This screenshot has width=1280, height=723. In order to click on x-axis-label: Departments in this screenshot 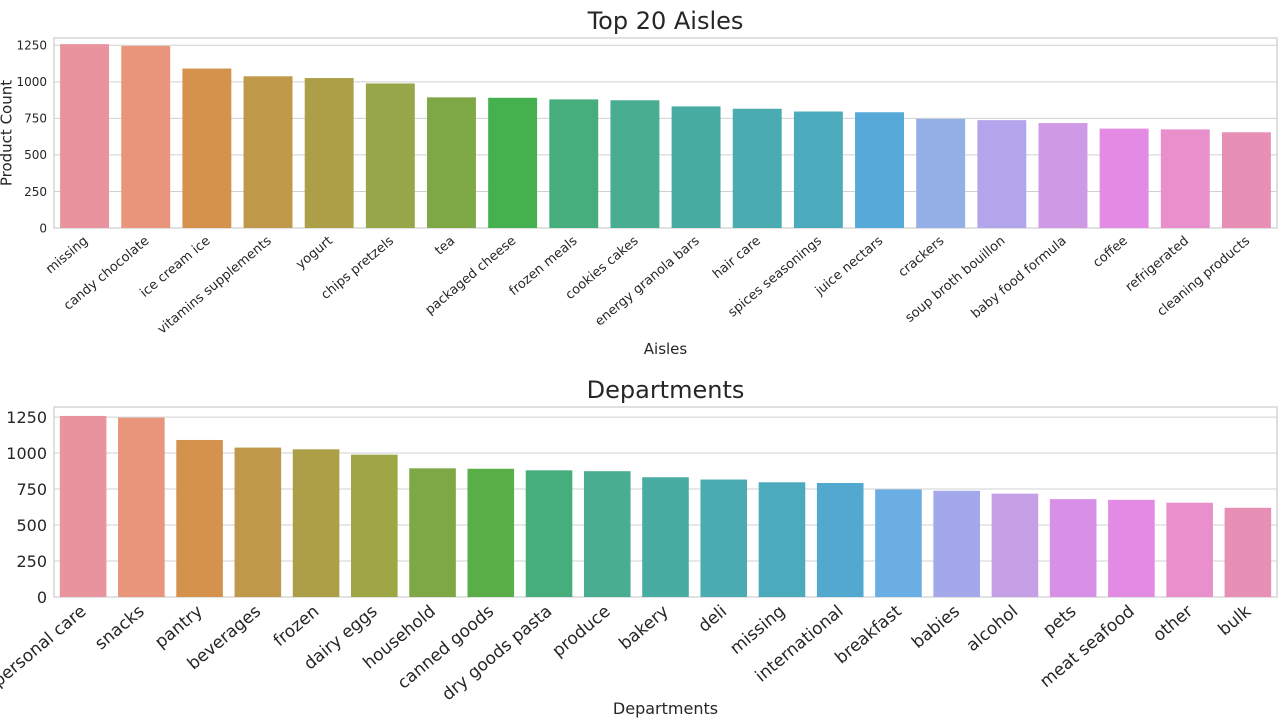, I will do `click(665, 708)`.